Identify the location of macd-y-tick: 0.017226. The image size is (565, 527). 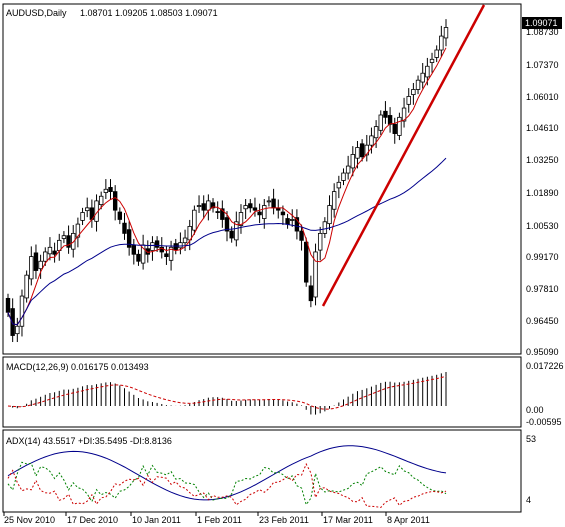
(545, 366).